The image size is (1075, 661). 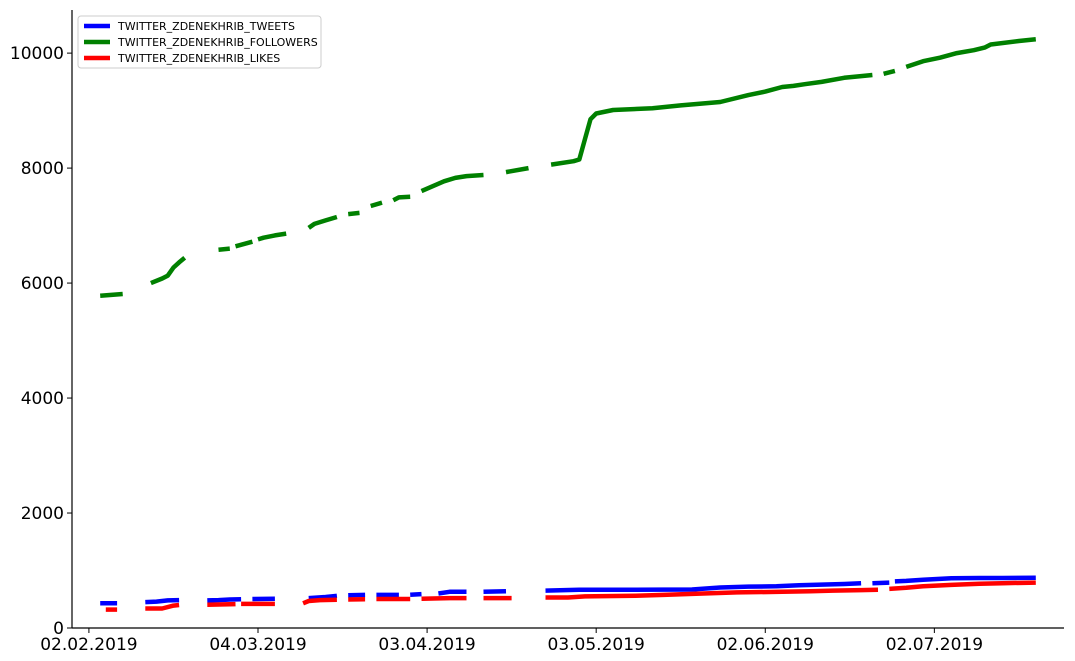 I want to click on x-tick-label: 04.03.2019, so click(x=257, y=645).